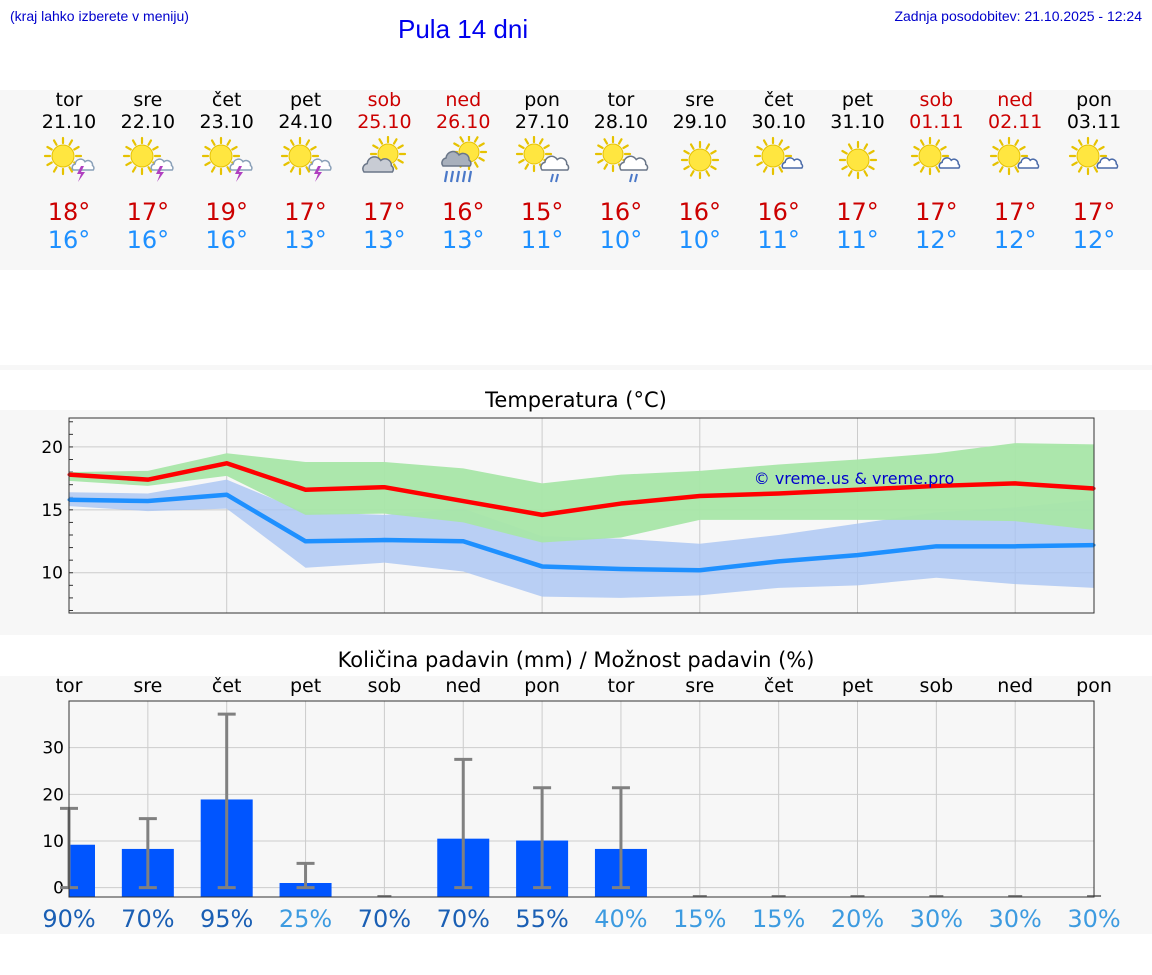  Describe the element at coordinates (581, 489) in the screenshot. I see `temp-line-max` at that location.